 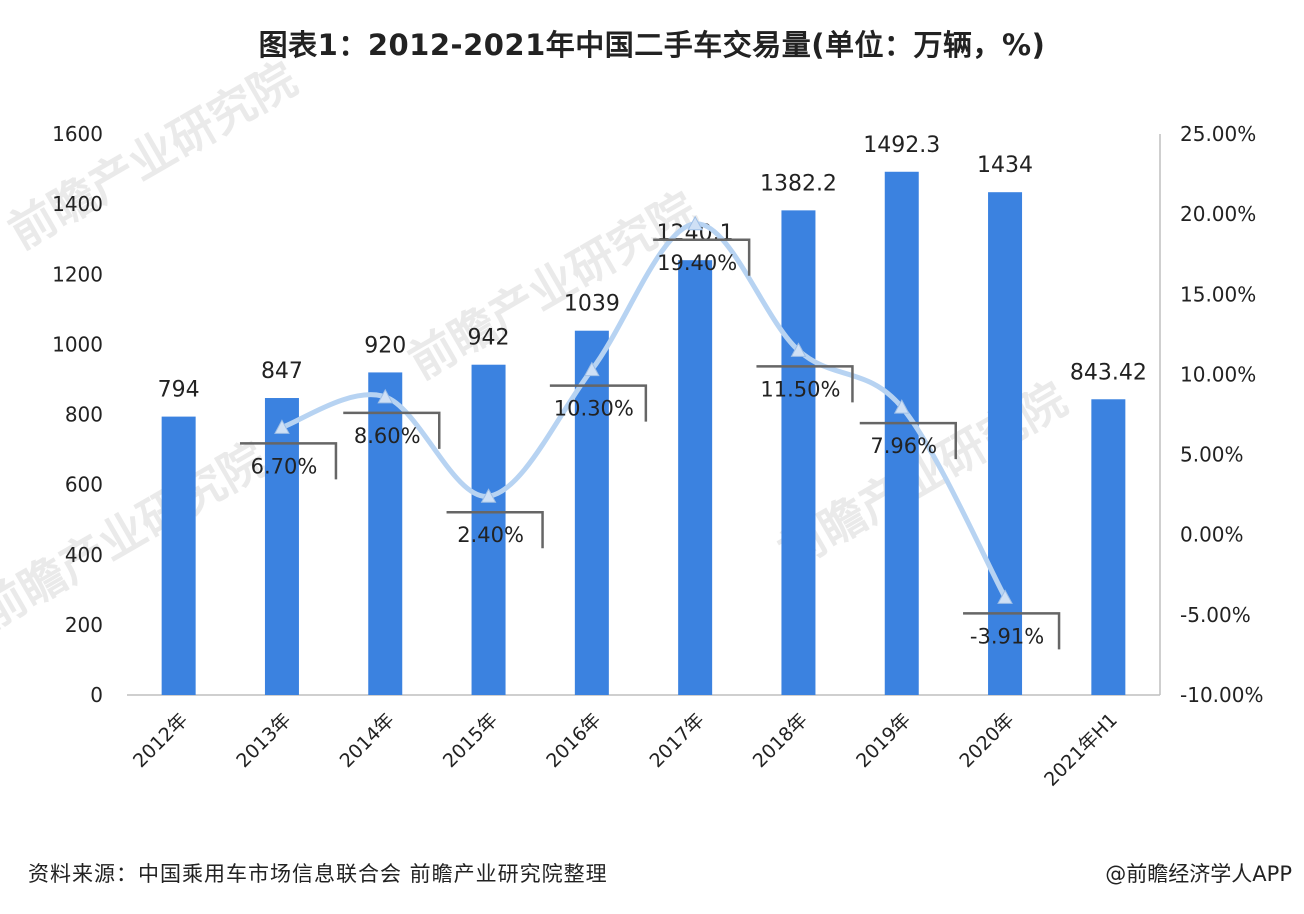 I want to click on x-tick-label: 2014年, so click(x=367, y=740).